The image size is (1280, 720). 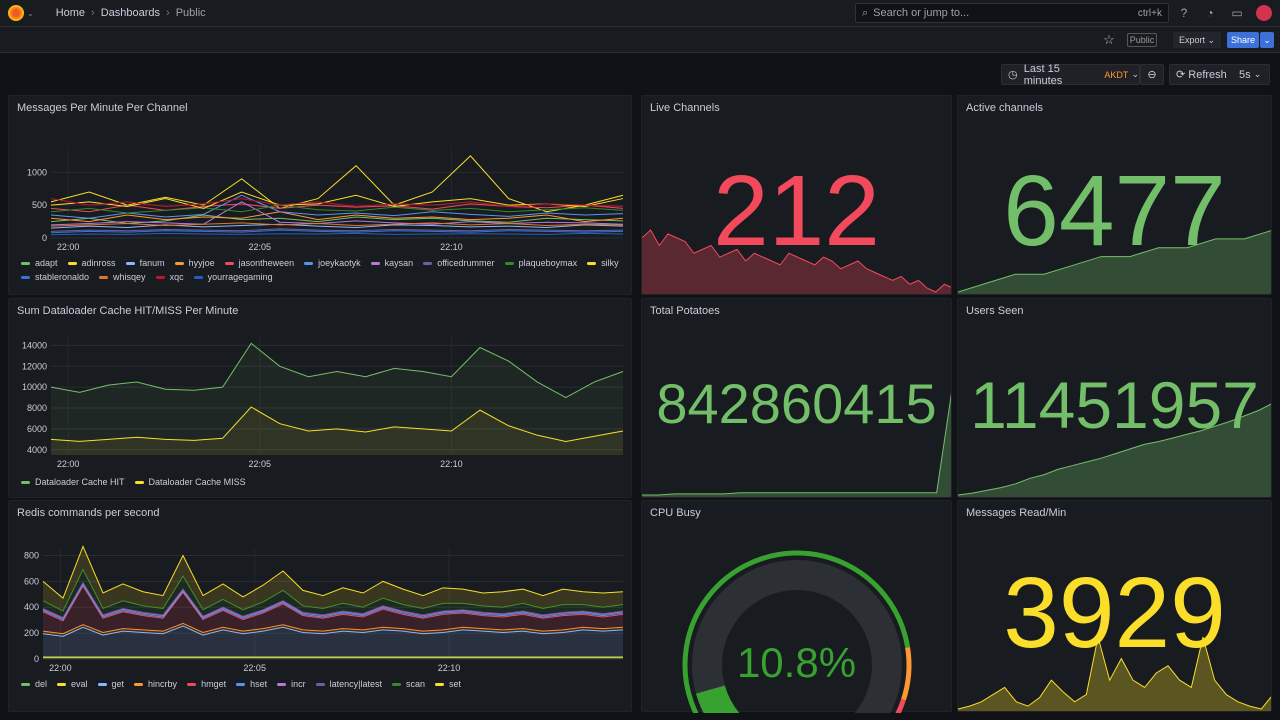 What do you see at coordinates (194, 263) in the screenshot?
I see `legend-item: hyyjoe` at bounding box center [194, 263].